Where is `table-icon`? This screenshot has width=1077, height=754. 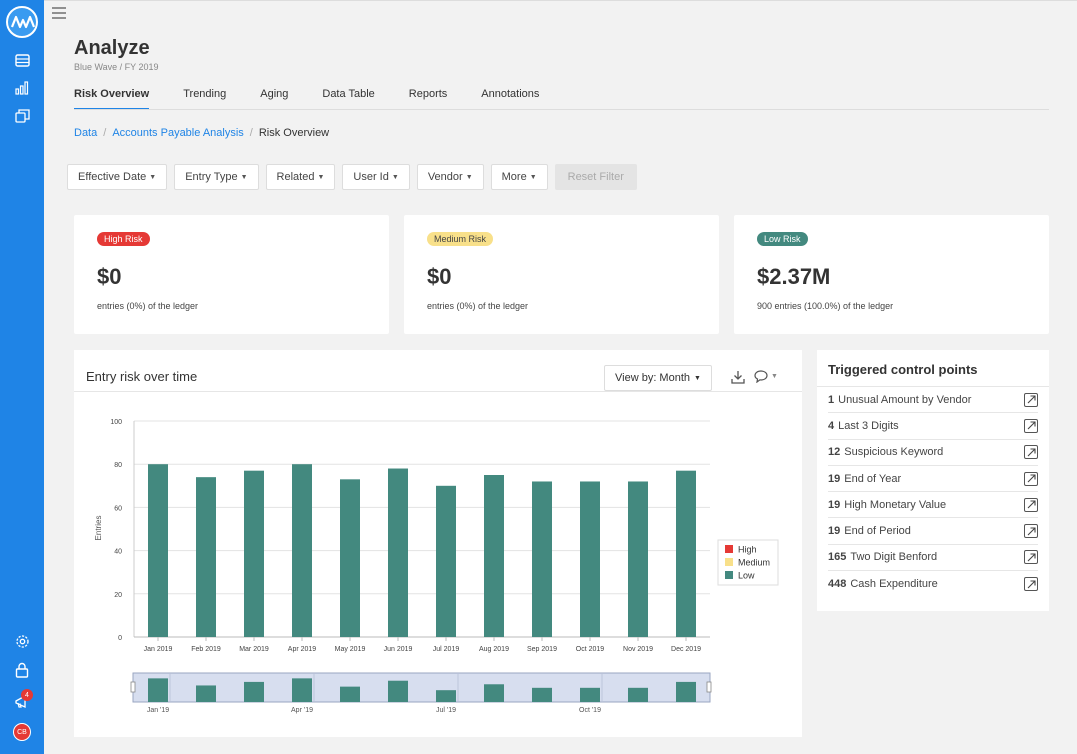
table-icon is located at coordinates (22, 60).